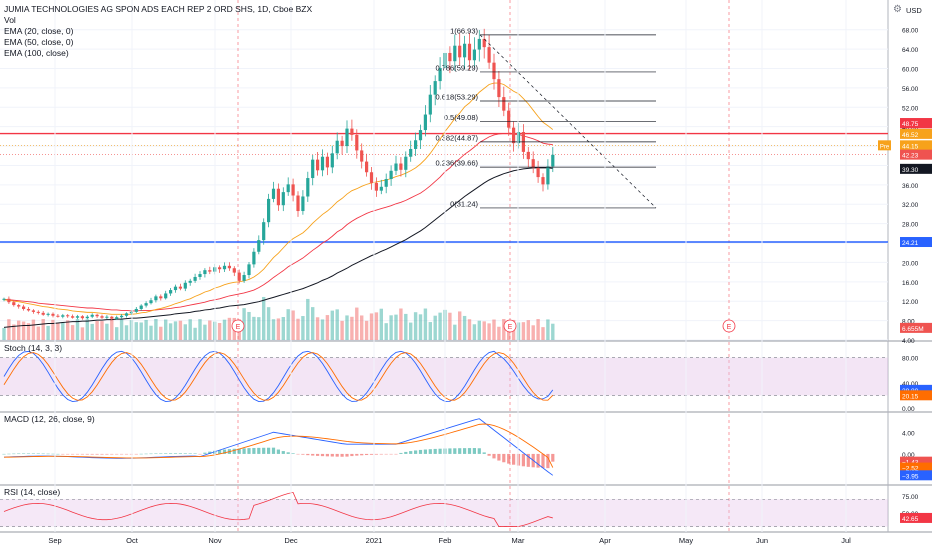 The image size is (932, 550). What do you see at coordinates (910, 302) in the screenshot?
I see `price-tick-label: 12.00` at bounding box center [910, 302].